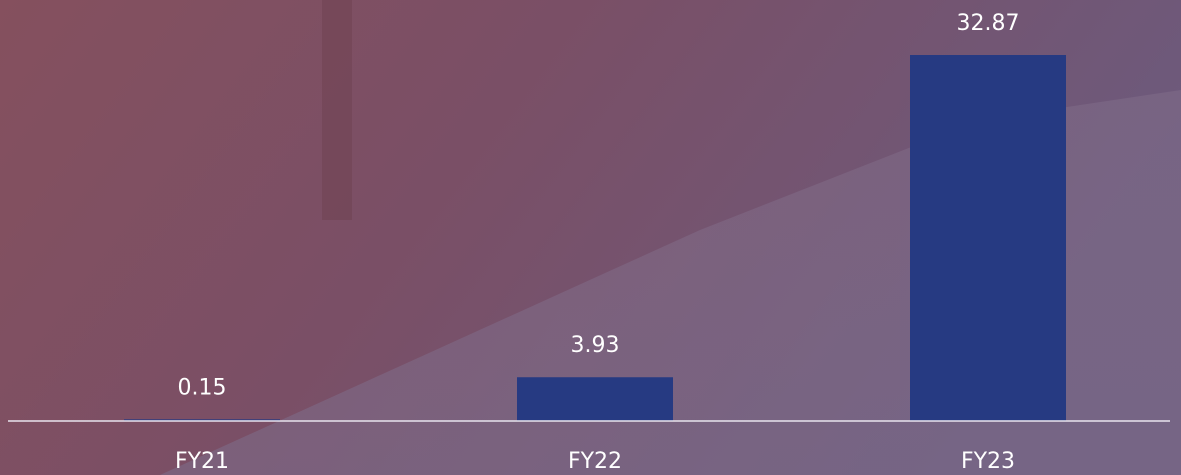  Describe the element at coordinates (337, 110) in the screenshot. I see `post` at that location.